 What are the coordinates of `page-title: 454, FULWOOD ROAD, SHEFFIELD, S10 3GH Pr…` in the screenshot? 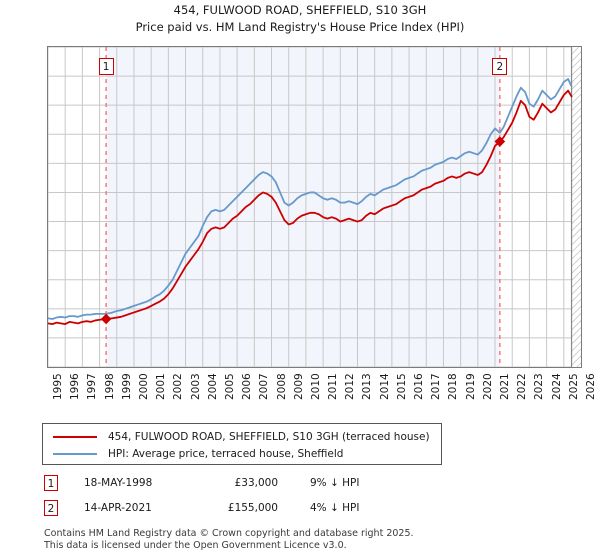 It's located at (300, 19).